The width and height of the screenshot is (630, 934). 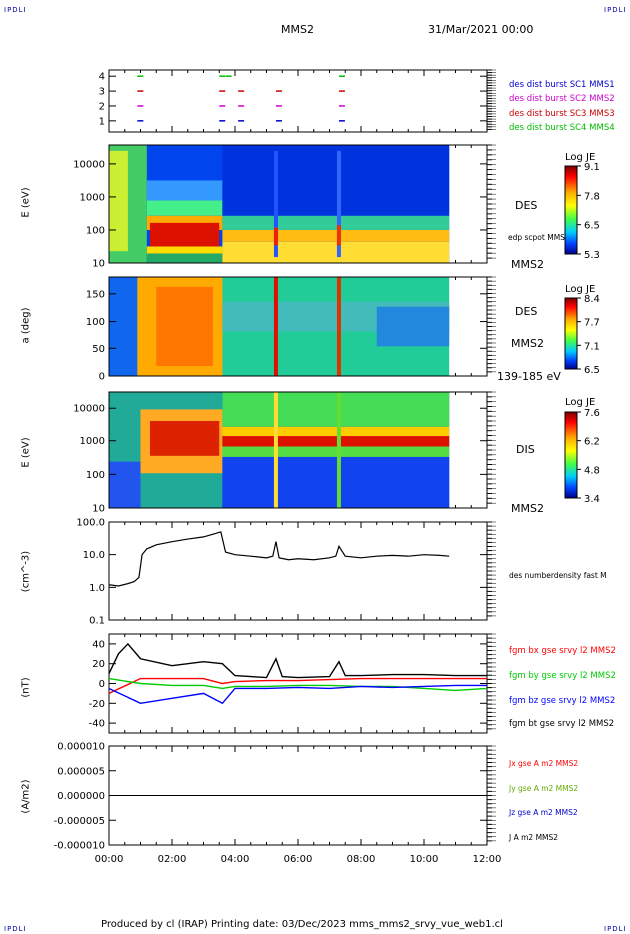 I want to click on des-label-1: DES, so click(x=526, y=205).